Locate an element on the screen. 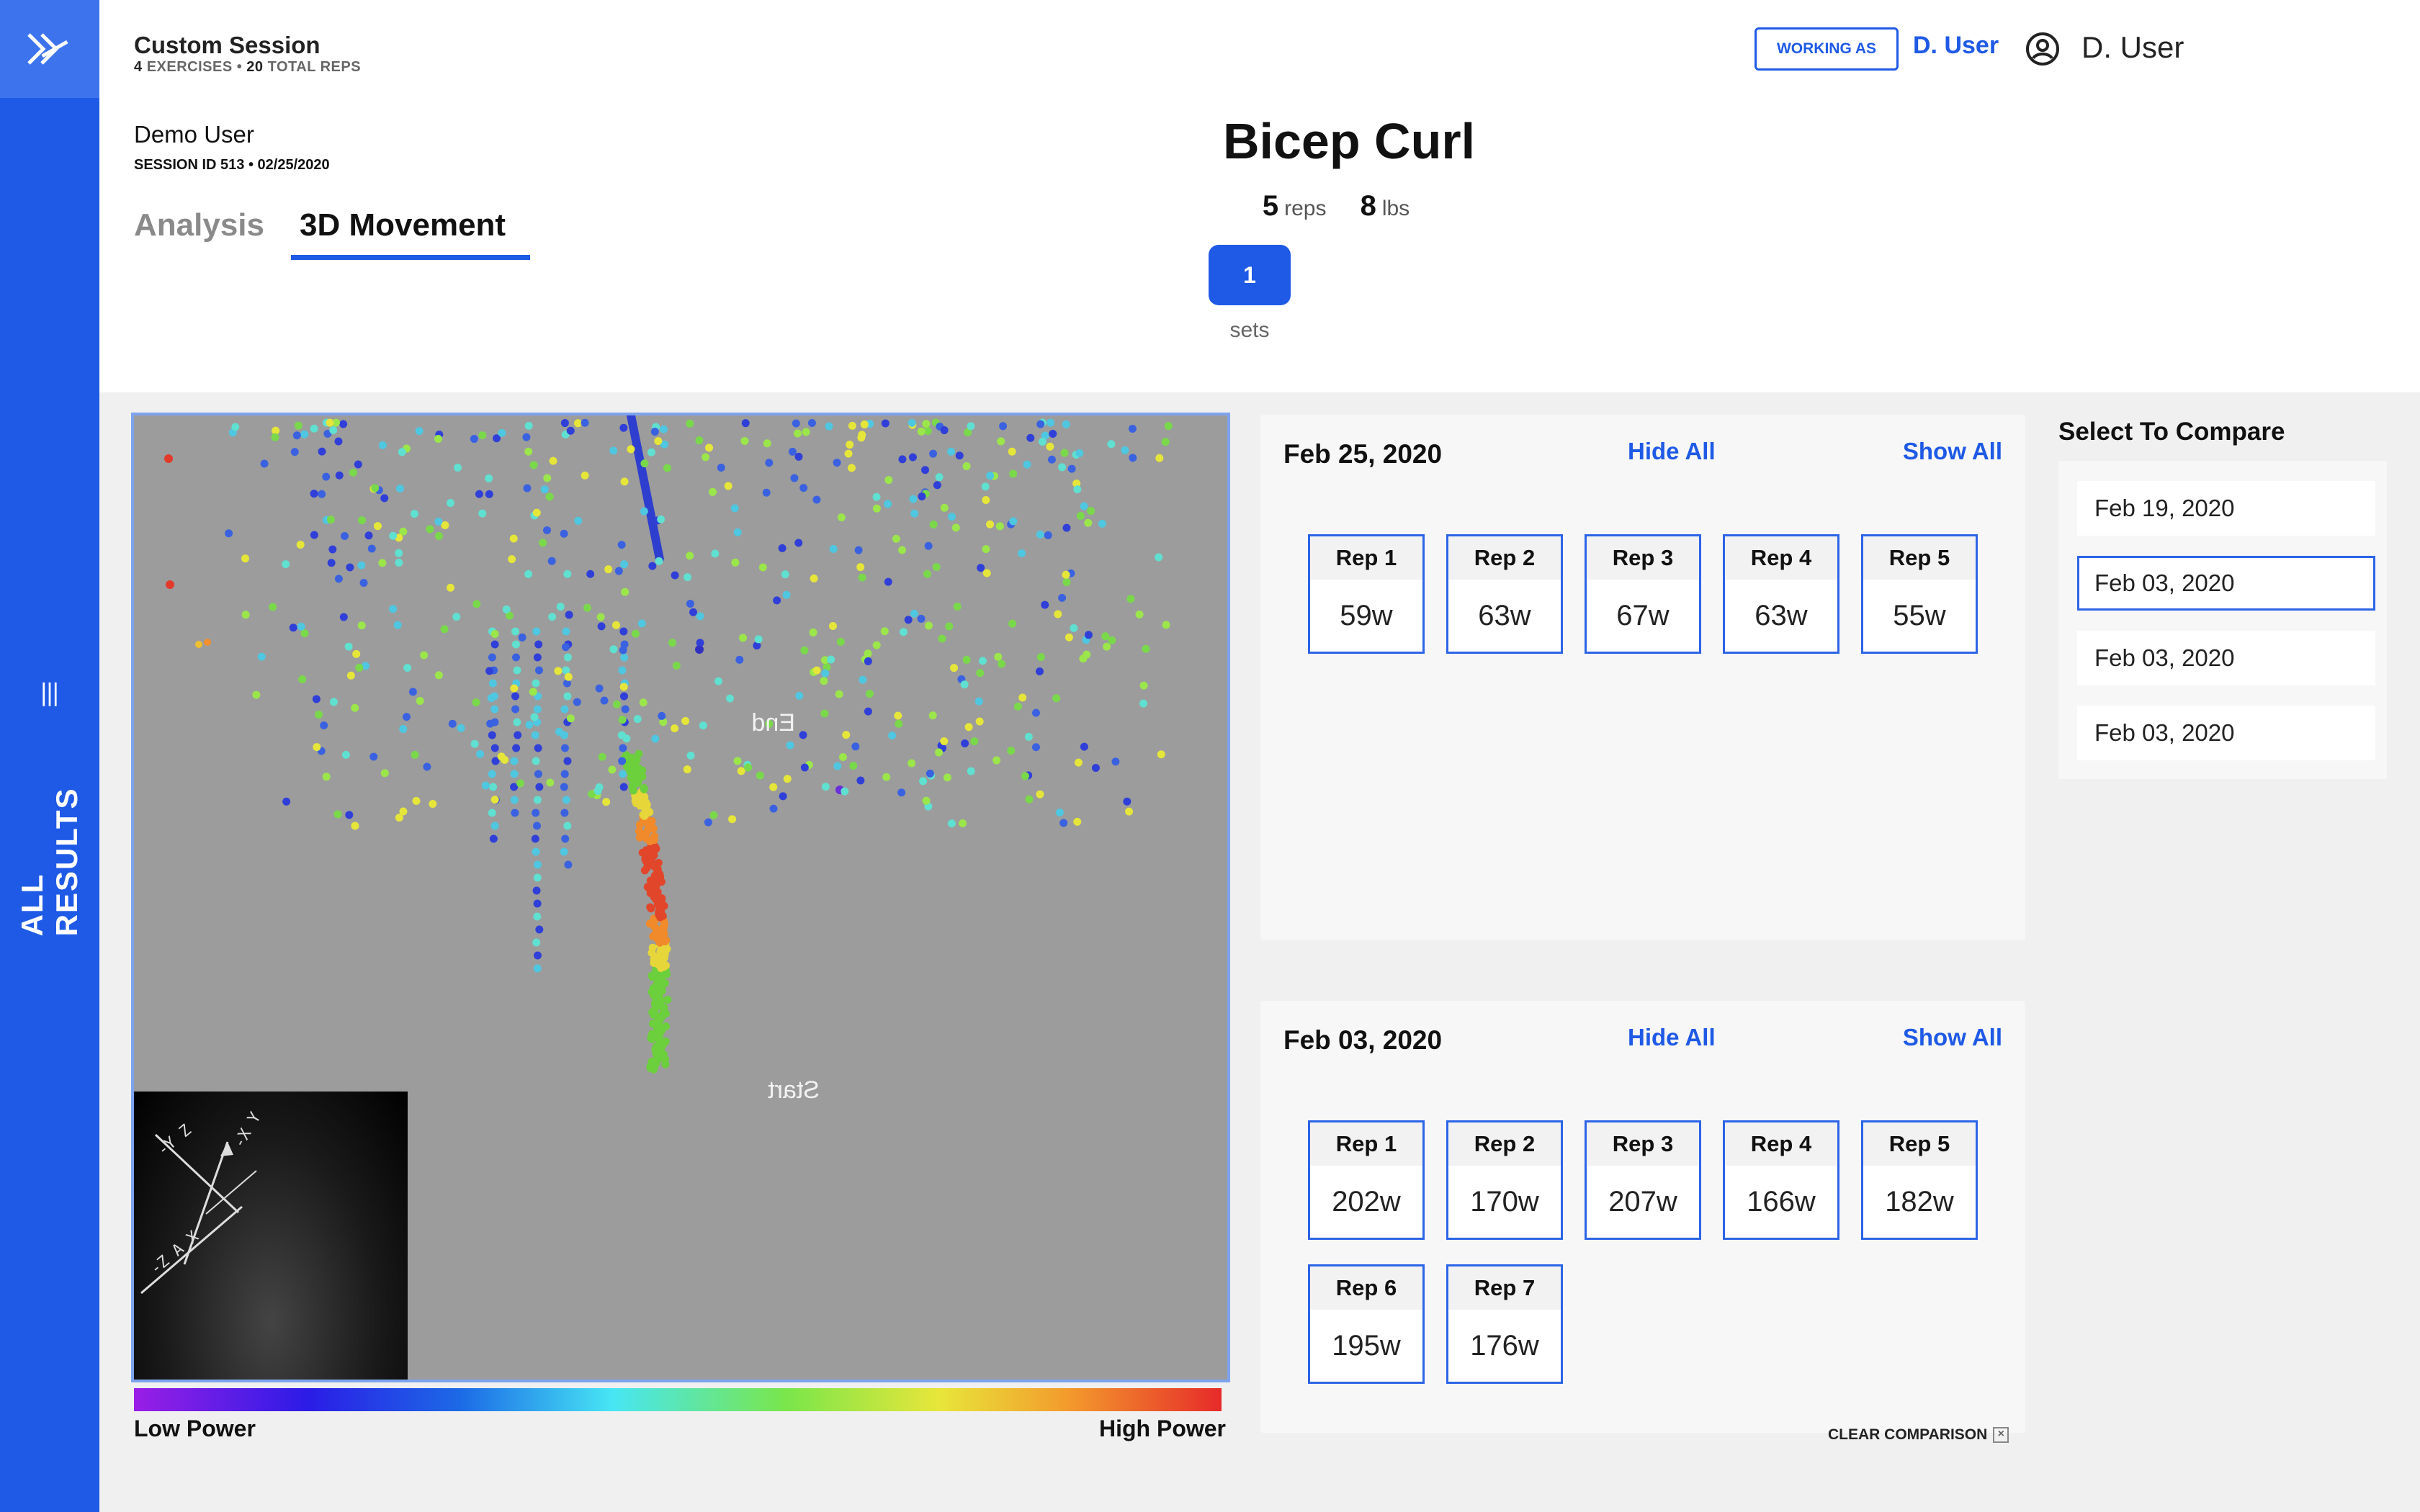  session-date: Feb 25, 2020 is located at coordinates (1363, 454).